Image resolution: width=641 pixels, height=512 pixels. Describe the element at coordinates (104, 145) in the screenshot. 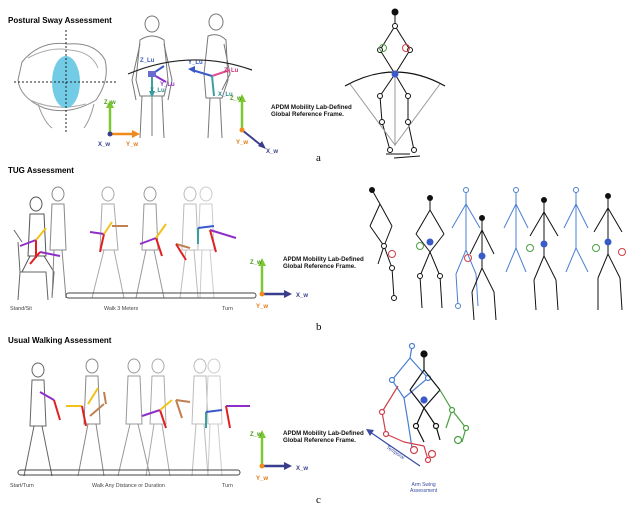

I see `axis-label-xw: X_w` at that location.